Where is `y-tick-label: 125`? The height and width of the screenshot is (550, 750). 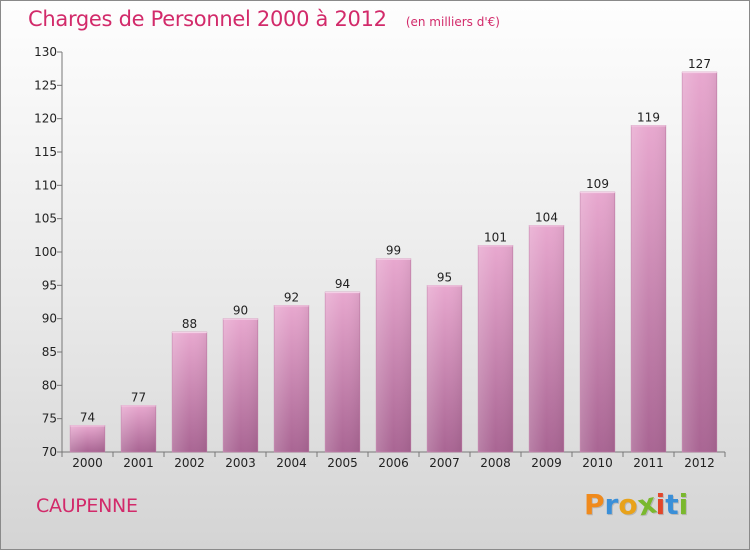 y-tick-label: 125 is located at coordinates (45, 85).